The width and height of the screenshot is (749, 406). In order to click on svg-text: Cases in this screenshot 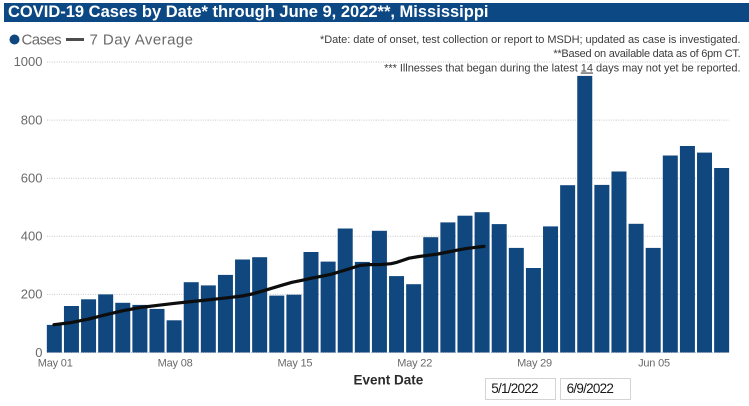, I will do `click(42, 40)`.